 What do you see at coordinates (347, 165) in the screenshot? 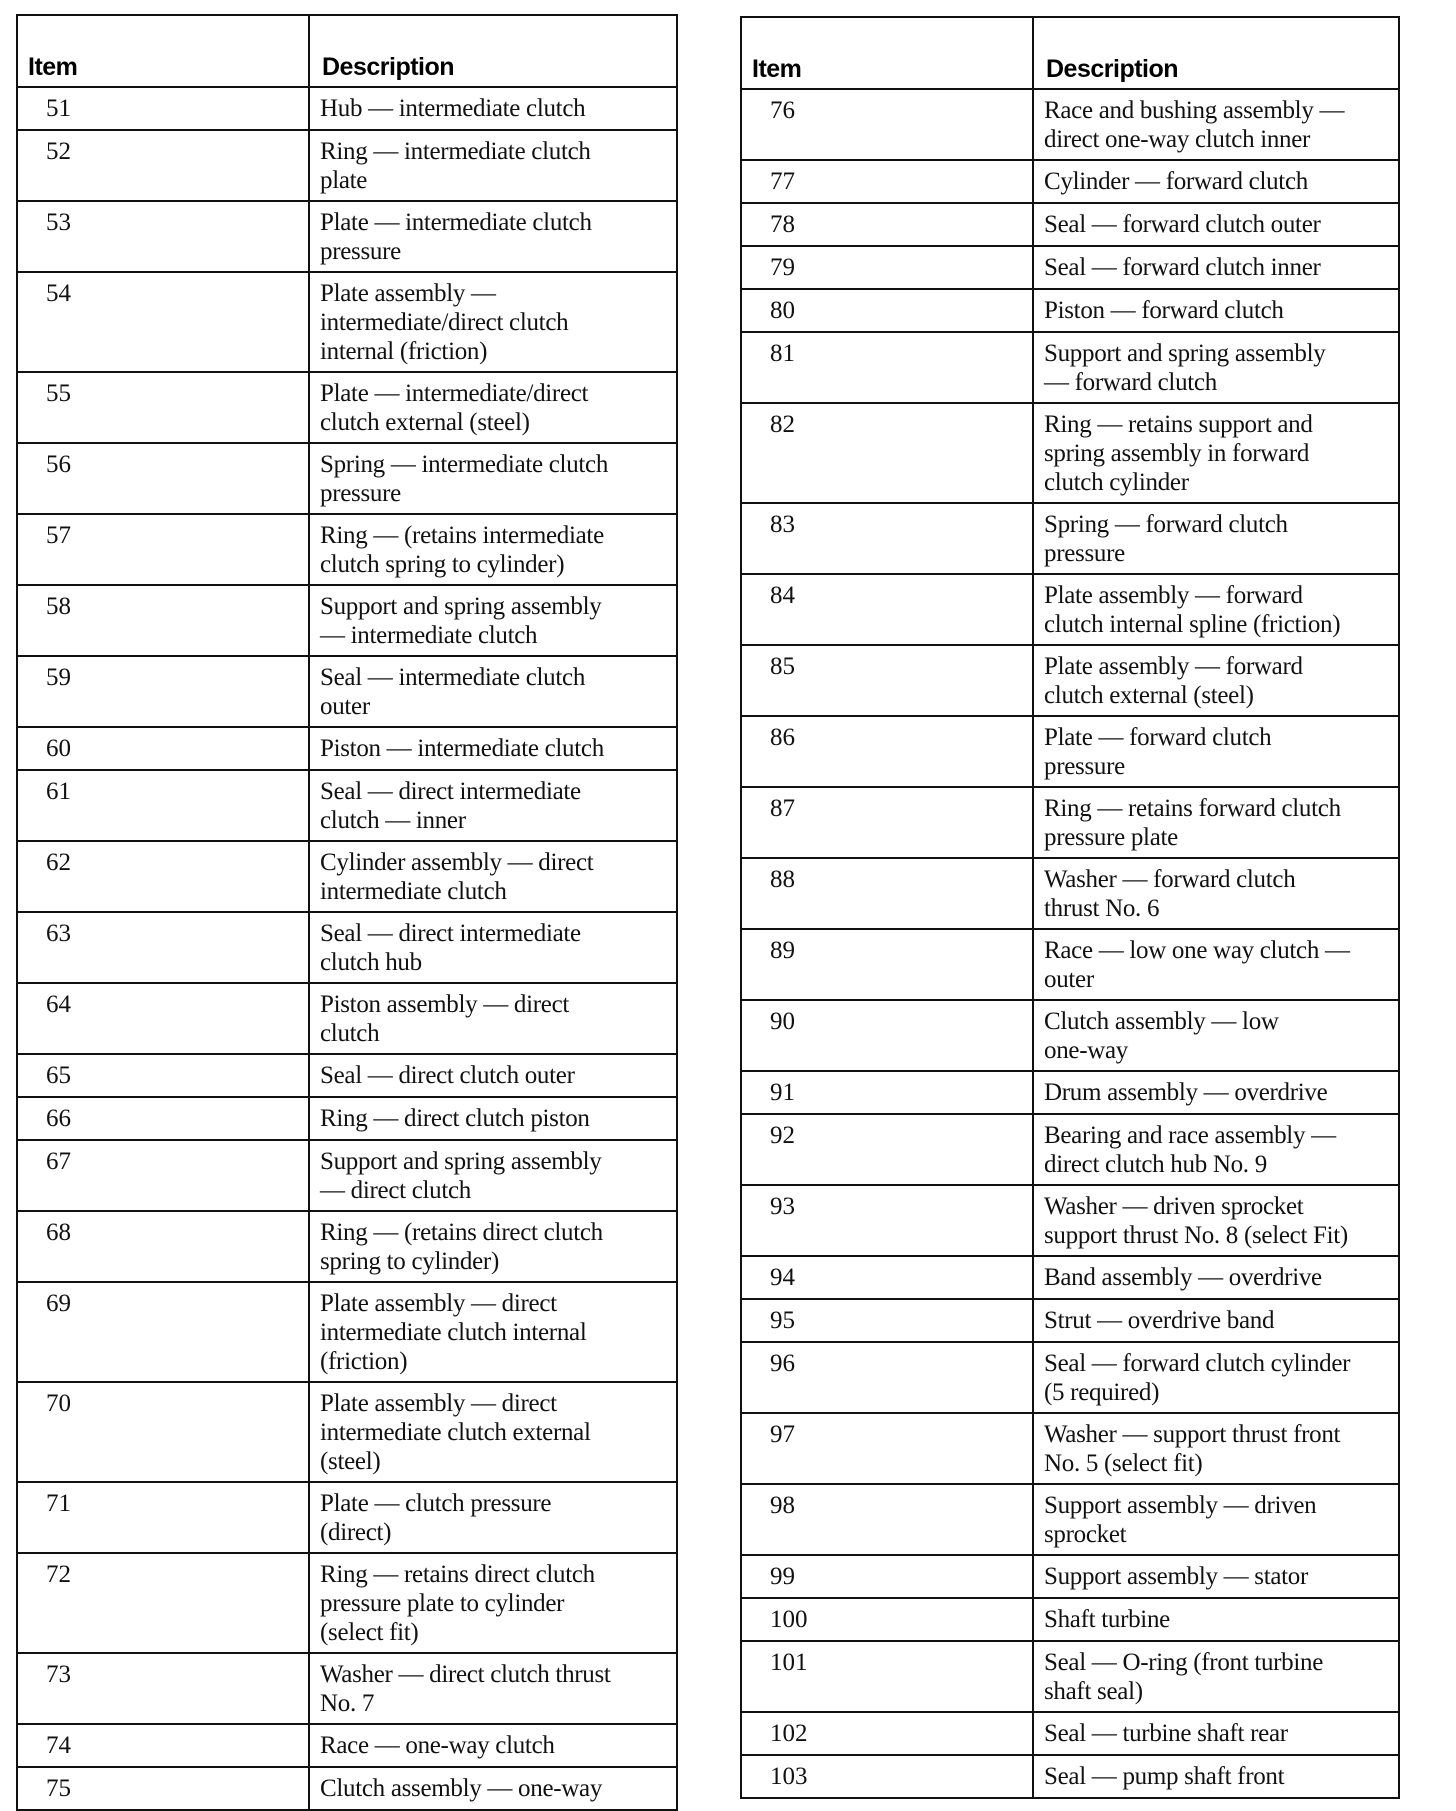
I see `table-row: 52 Ring — intermediate clutch plate` at bounding box center [347, 165].